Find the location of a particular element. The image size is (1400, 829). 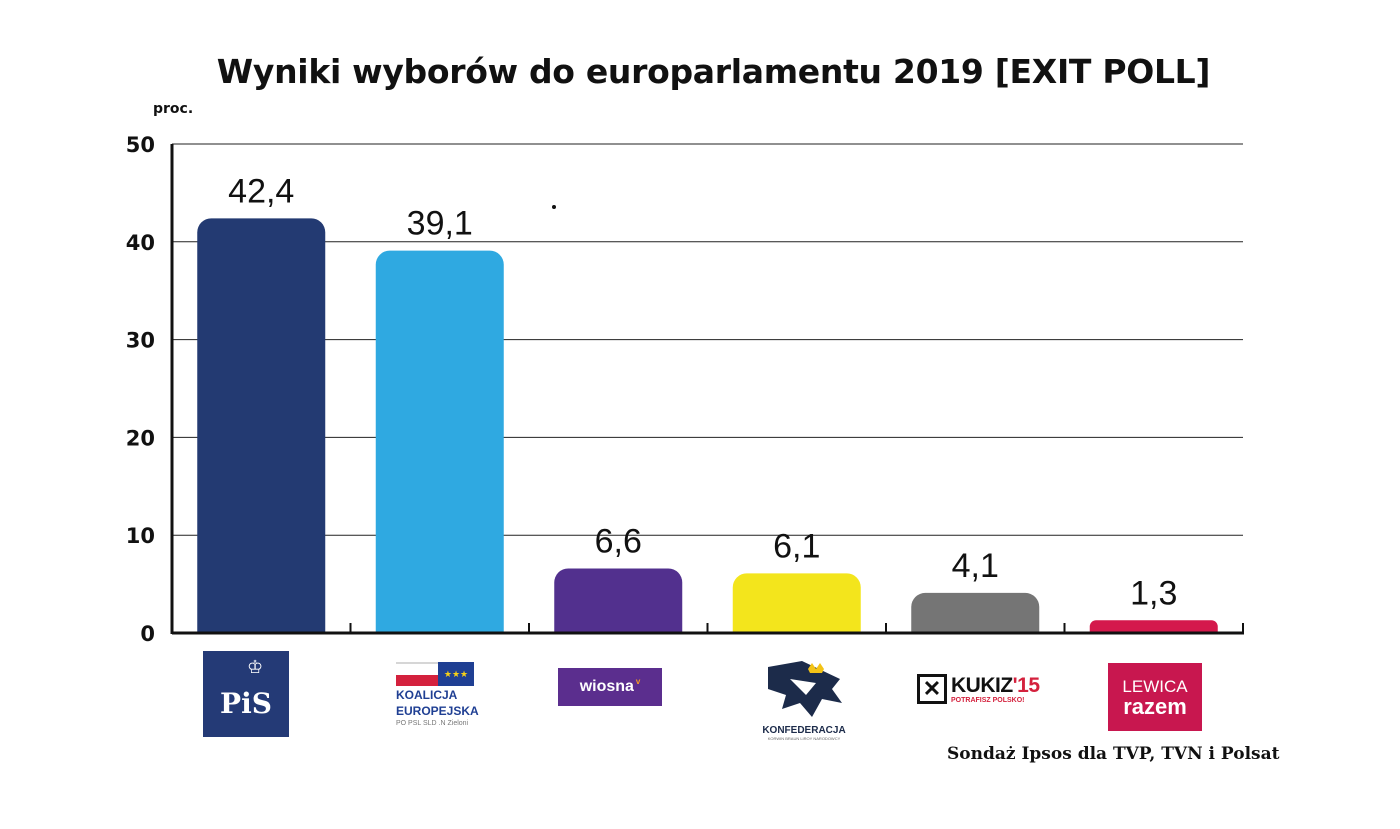

value-label: 6,6 is located at coordinates (618, 541).